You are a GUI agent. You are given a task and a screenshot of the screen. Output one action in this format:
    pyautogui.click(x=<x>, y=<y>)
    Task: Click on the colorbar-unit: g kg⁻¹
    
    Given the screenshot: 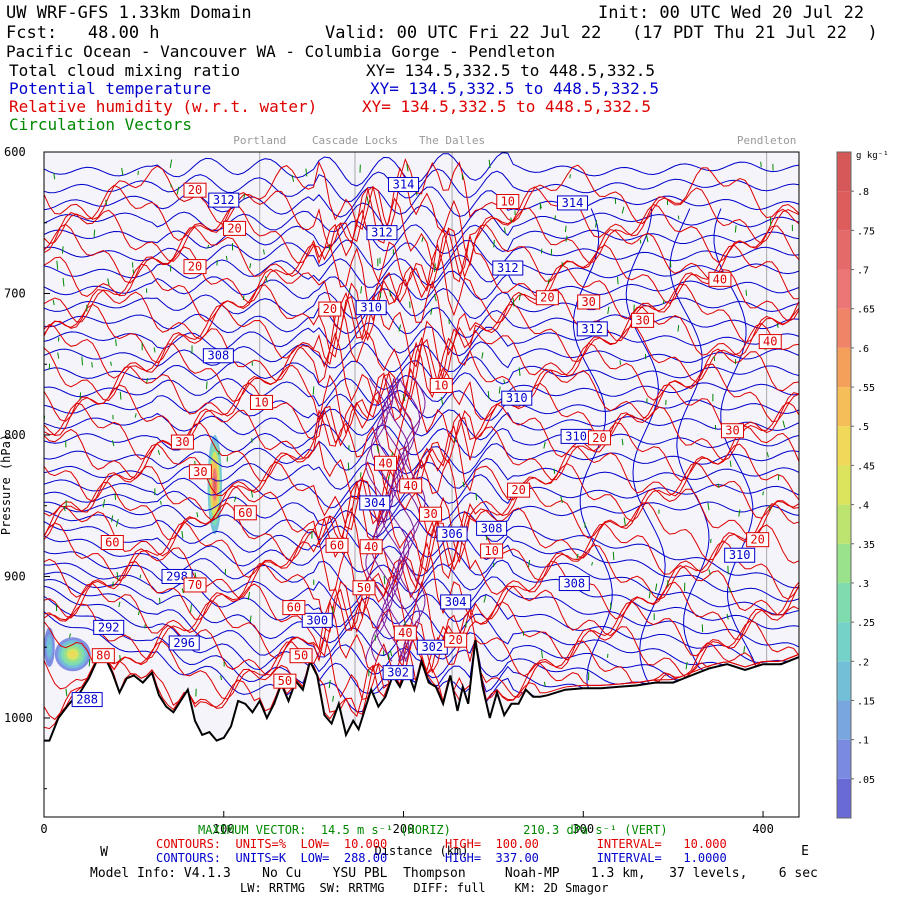 What is the action you would take?
    pyautogui.click(x=872, y=156)
    